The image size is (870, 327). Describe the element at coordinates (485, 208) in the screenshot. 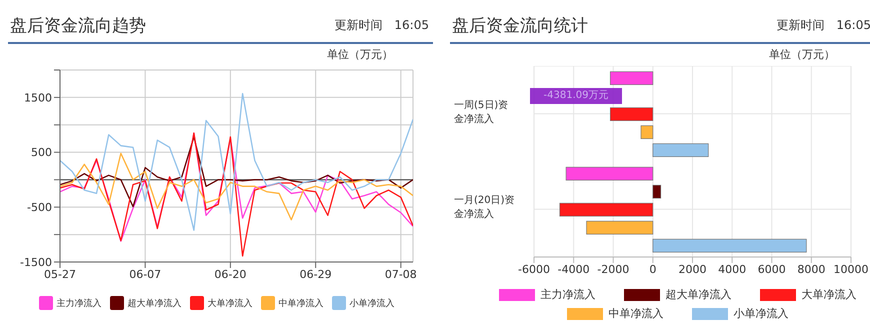

I see `y-tick-label: 一月(20日)资金净流入` at that location.